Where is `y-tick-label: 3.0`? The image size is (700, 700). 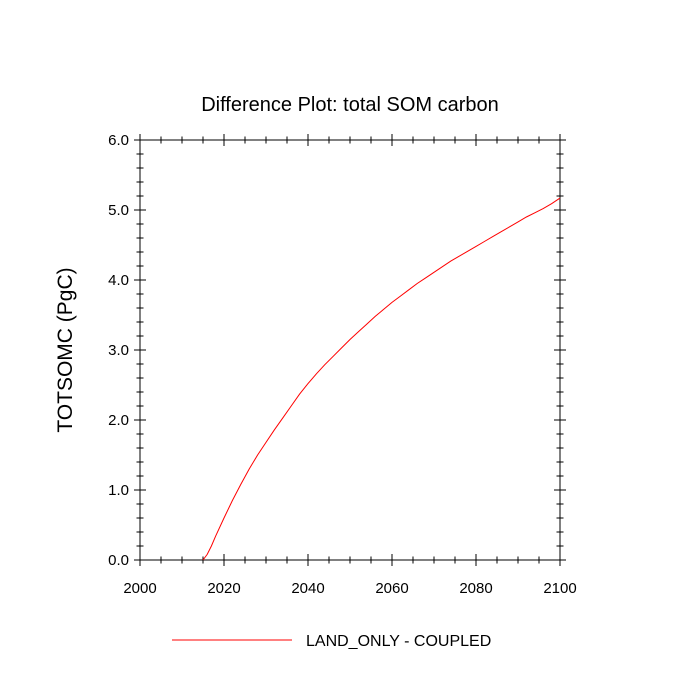 y-tick-label: 3.0 is located at coordinates (118, 350).